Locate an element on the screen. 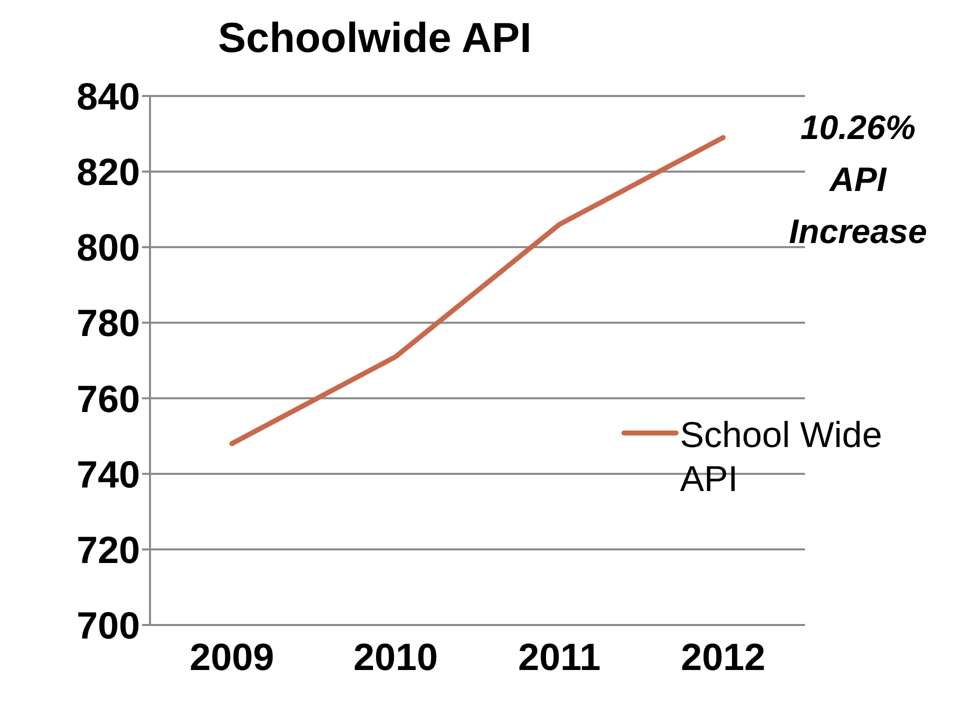 This screenshot has height=703, width=958. x-tick-label: 2011 is located at coordinates (559, 657).